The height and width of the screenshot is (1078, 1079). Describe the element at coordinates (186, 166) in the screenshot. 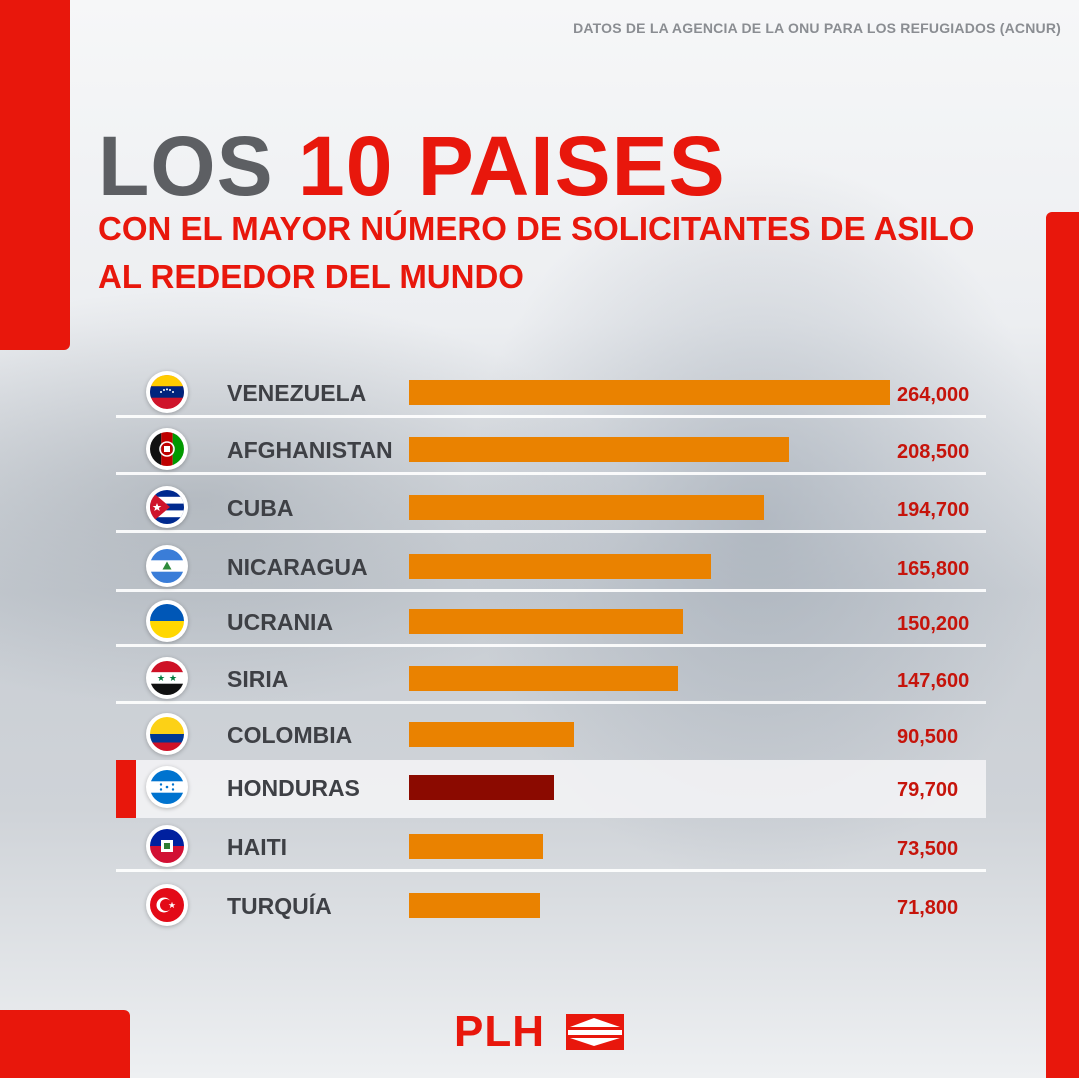

I see `title-part-los: LOS` at that location.